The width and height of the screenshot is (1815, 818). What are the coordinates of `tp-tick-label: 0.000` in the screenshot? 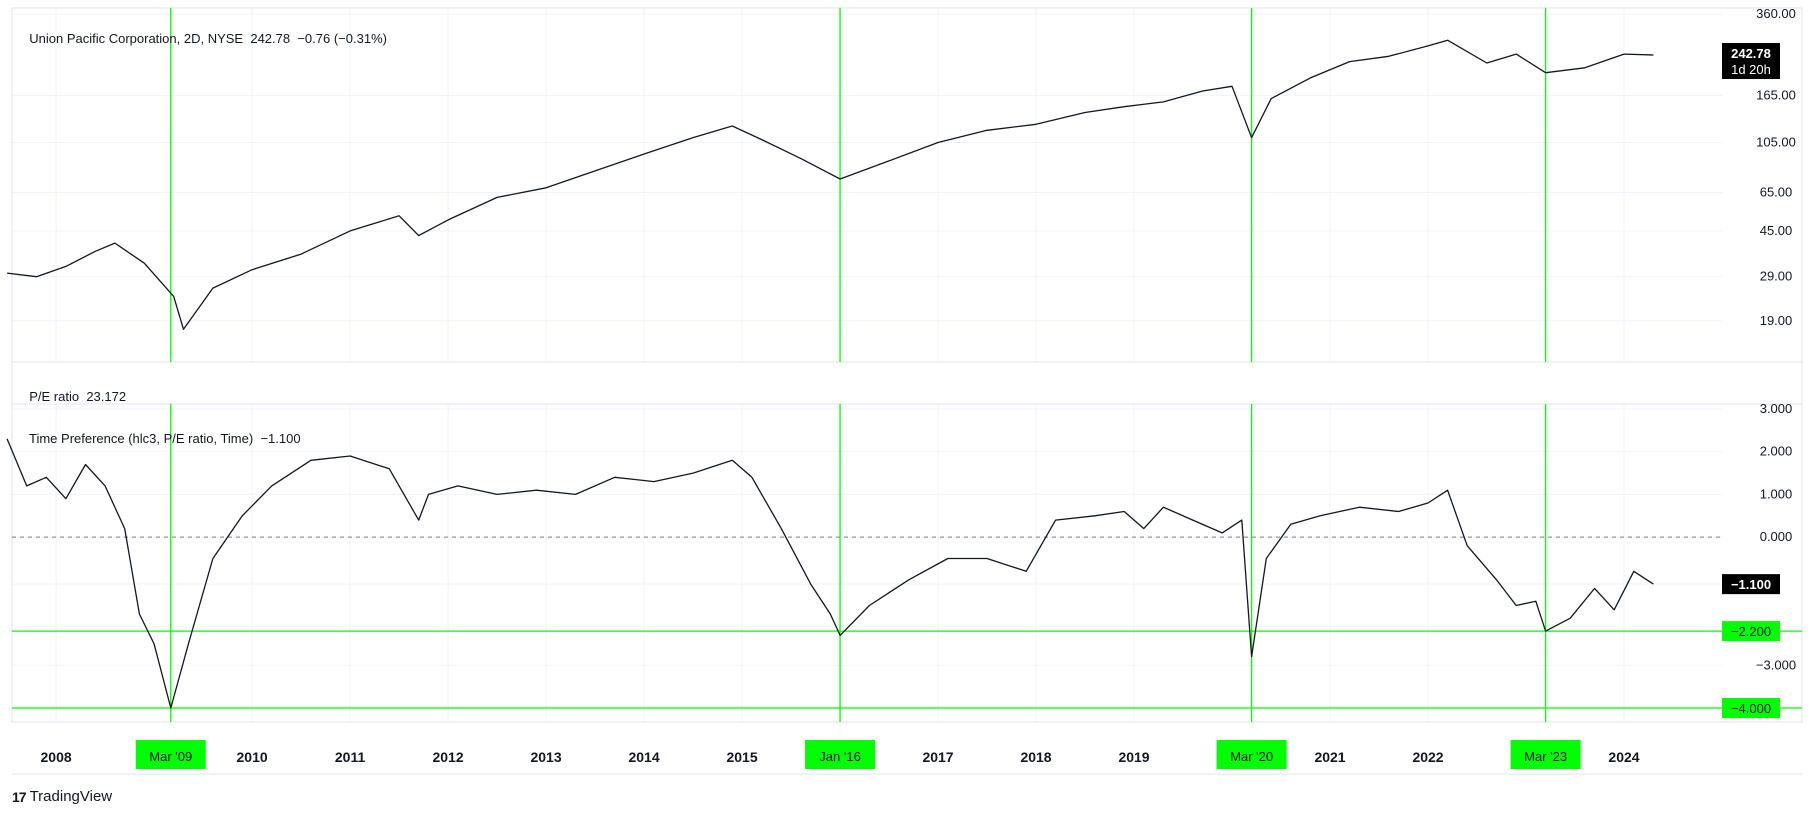 It's located at (1776, 536).